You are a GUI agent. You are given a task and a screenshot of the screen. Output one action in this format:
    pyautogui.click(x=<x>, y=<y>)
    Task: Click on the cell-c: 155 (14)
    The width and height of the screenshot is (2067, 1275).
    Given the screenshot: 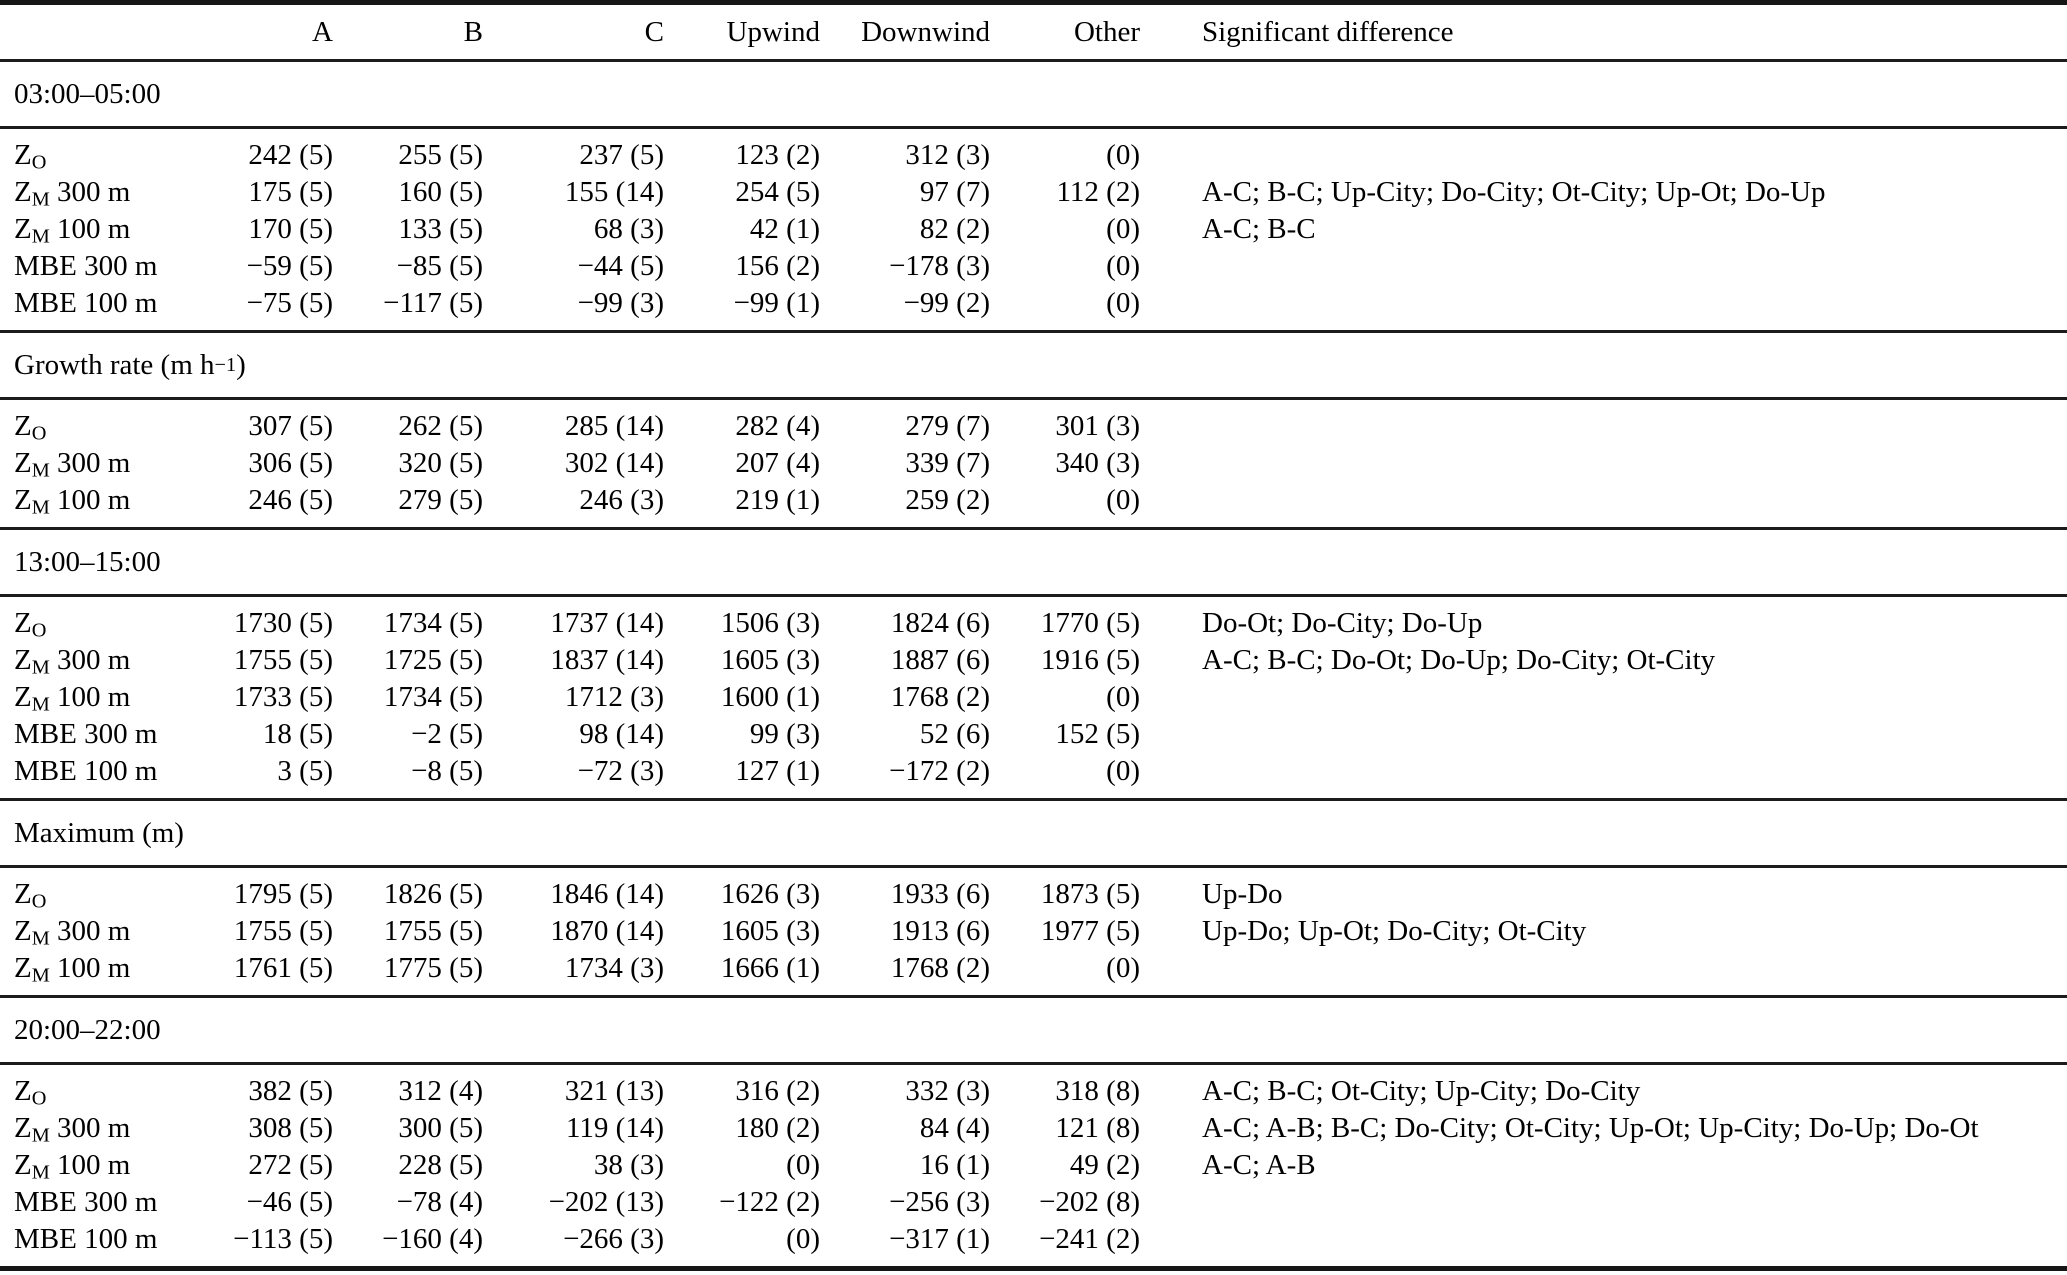 What is the action you would take?
    pyautogui.click(x=614, y=192)
    